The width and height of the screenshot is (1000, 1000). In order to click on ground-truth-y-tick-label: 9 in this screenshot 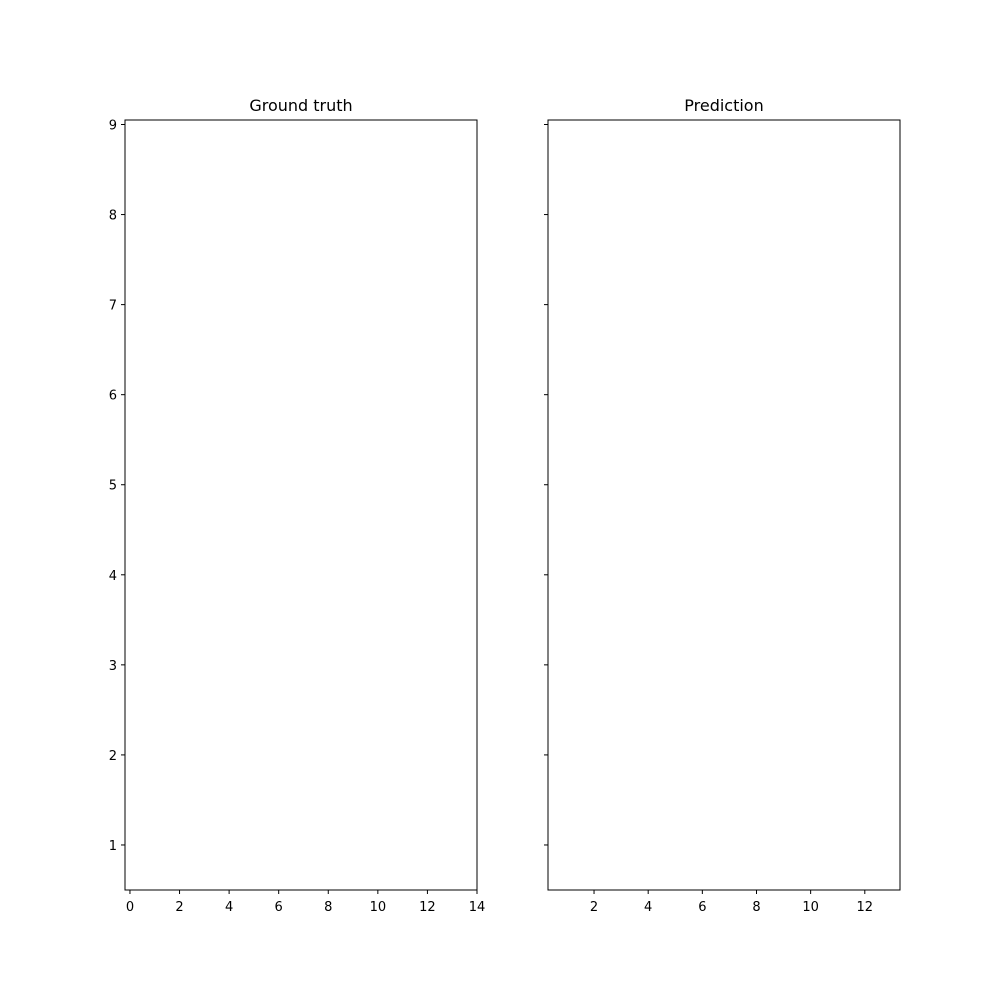, I will do `click(113, 126)`.